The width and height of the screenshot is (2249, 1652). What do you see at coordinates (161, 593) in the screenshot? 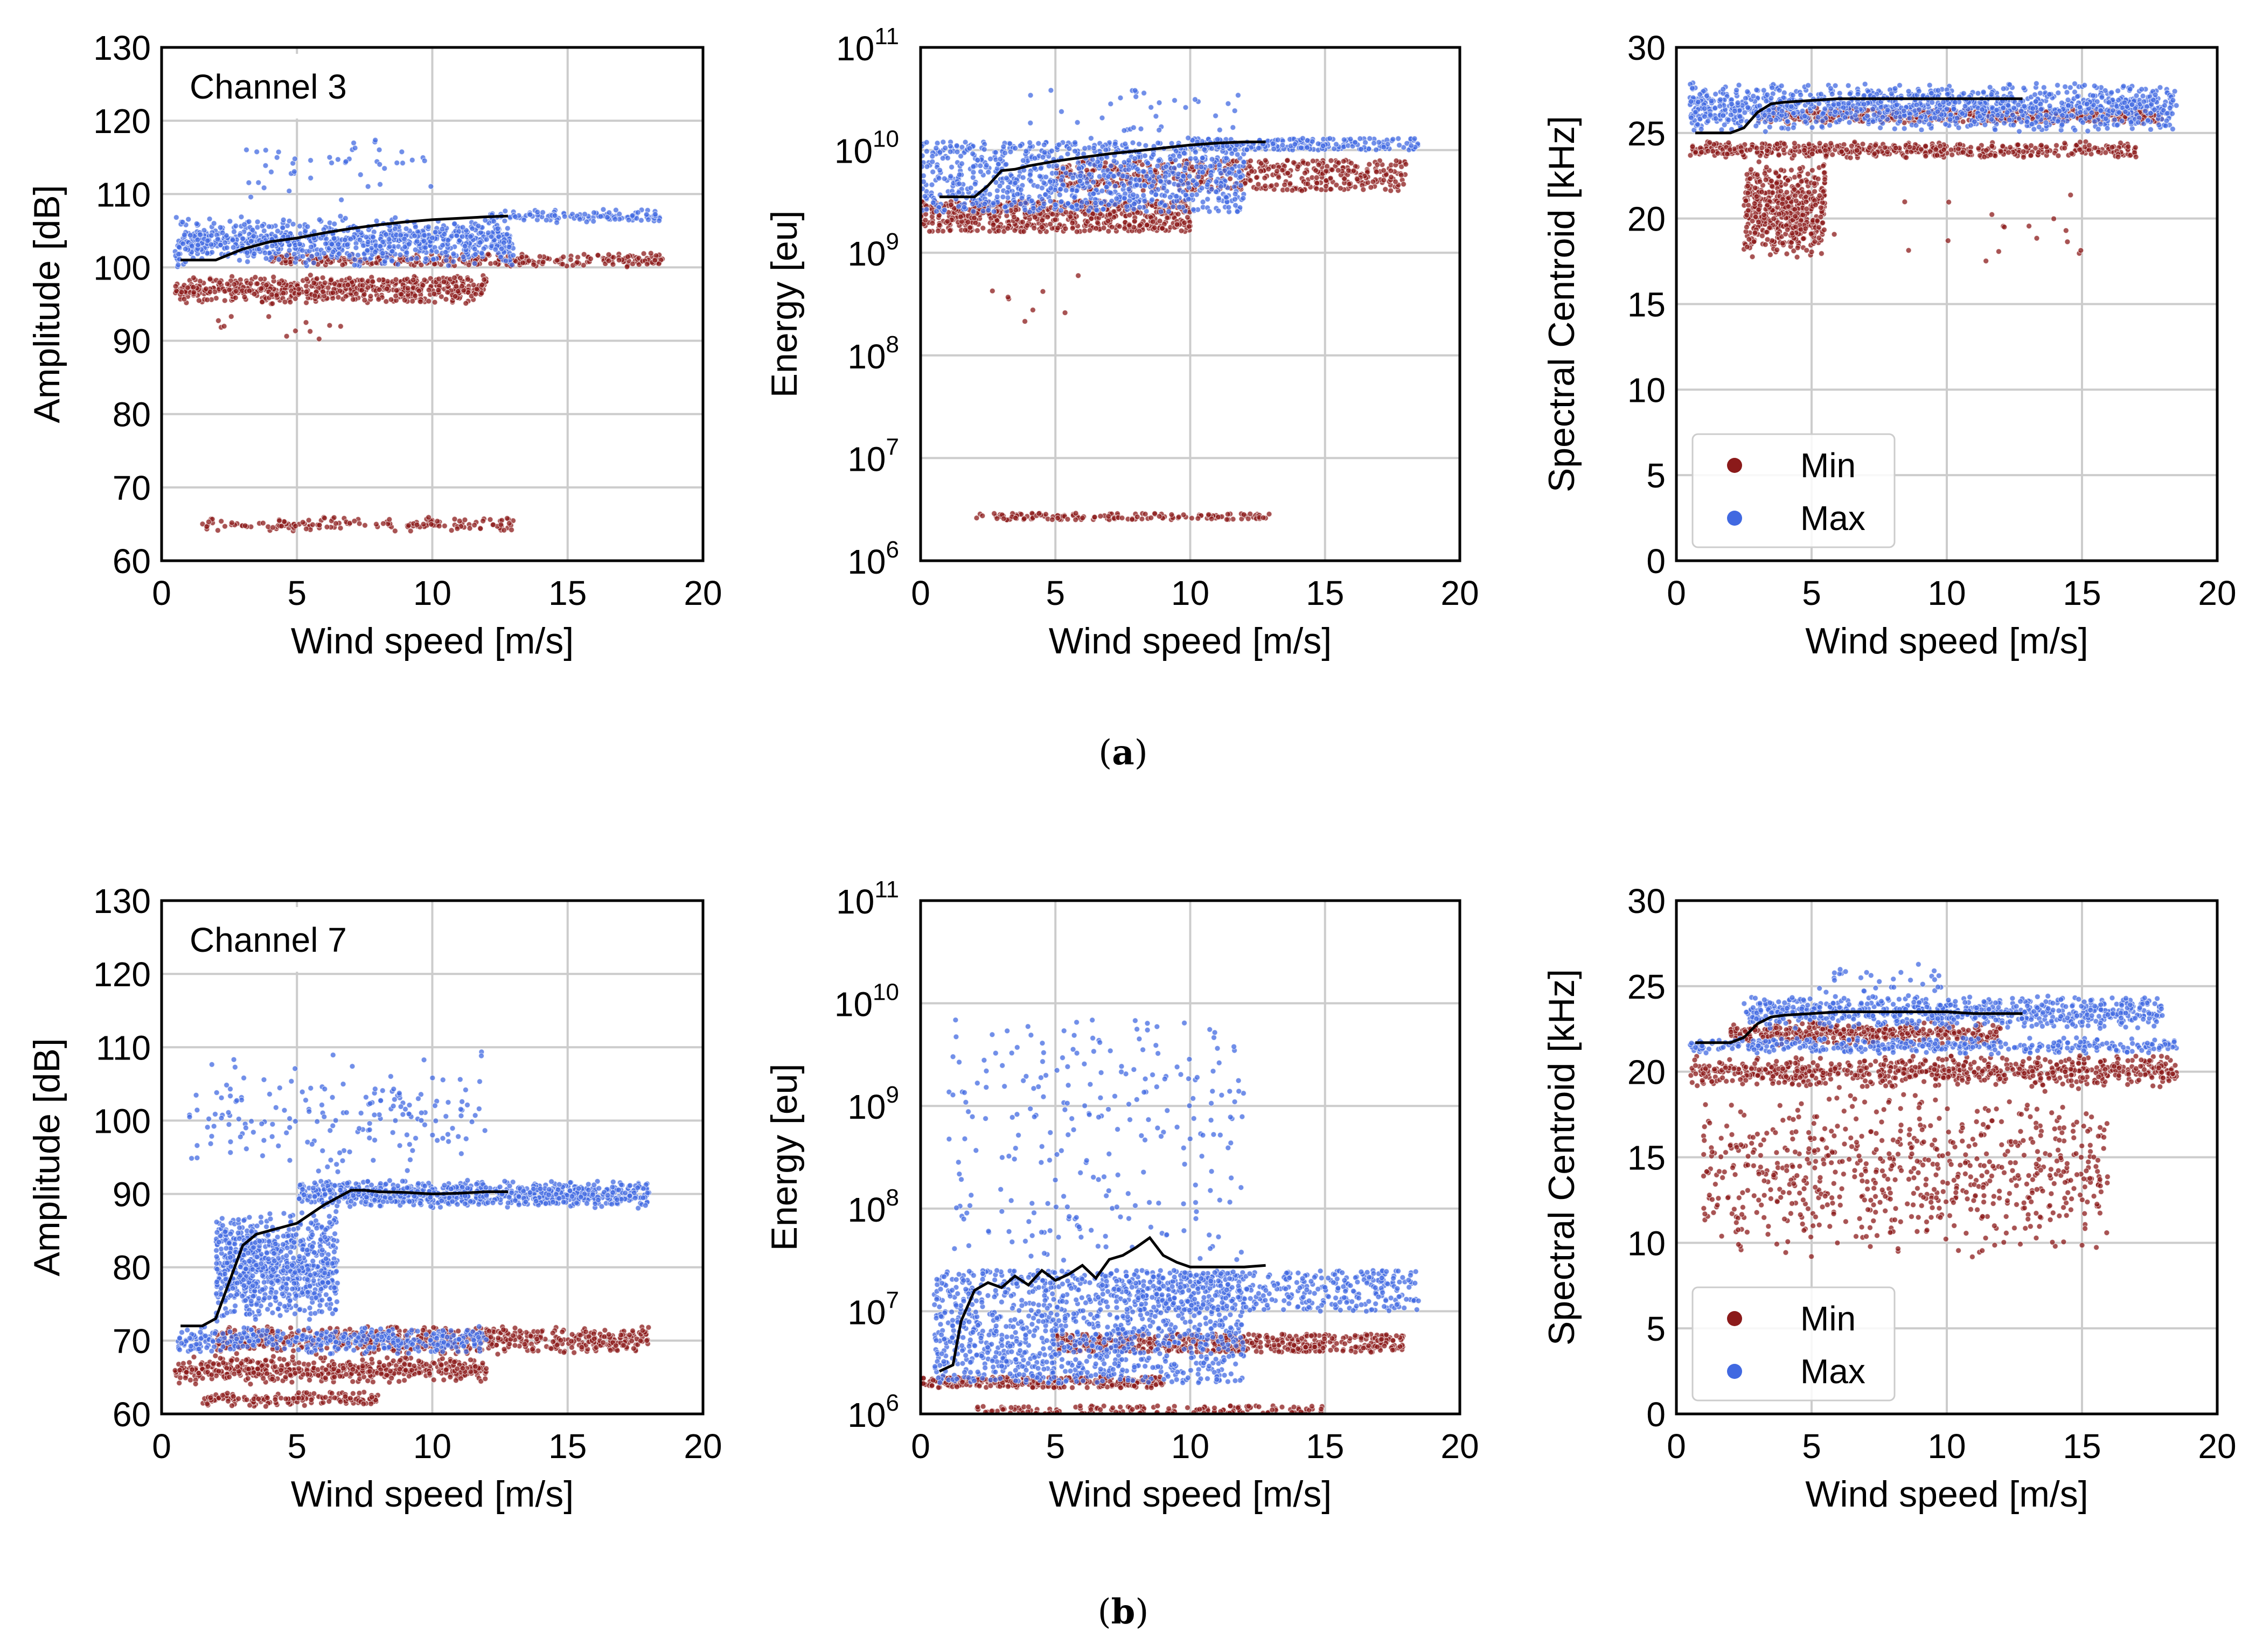
I see `x-tick-label: 0` at bounding box center [161, 593].